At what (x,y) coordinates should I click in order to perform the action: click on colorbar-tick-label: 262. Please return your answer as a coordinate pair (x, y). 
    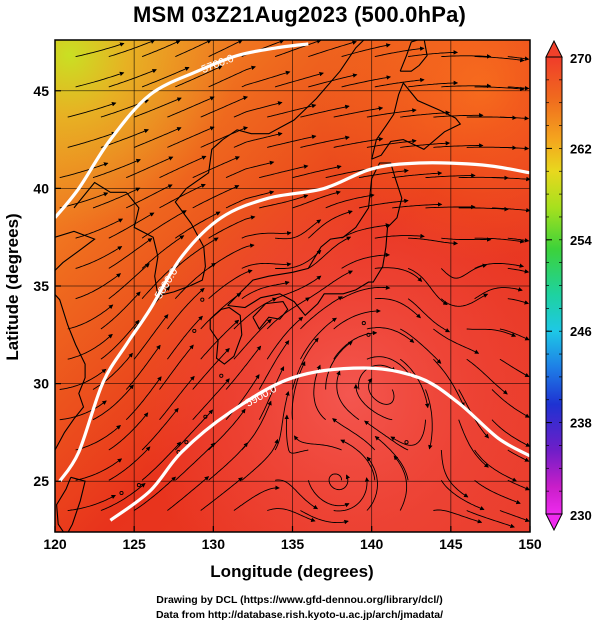
    Looking at the image, I should click on (581, 148).